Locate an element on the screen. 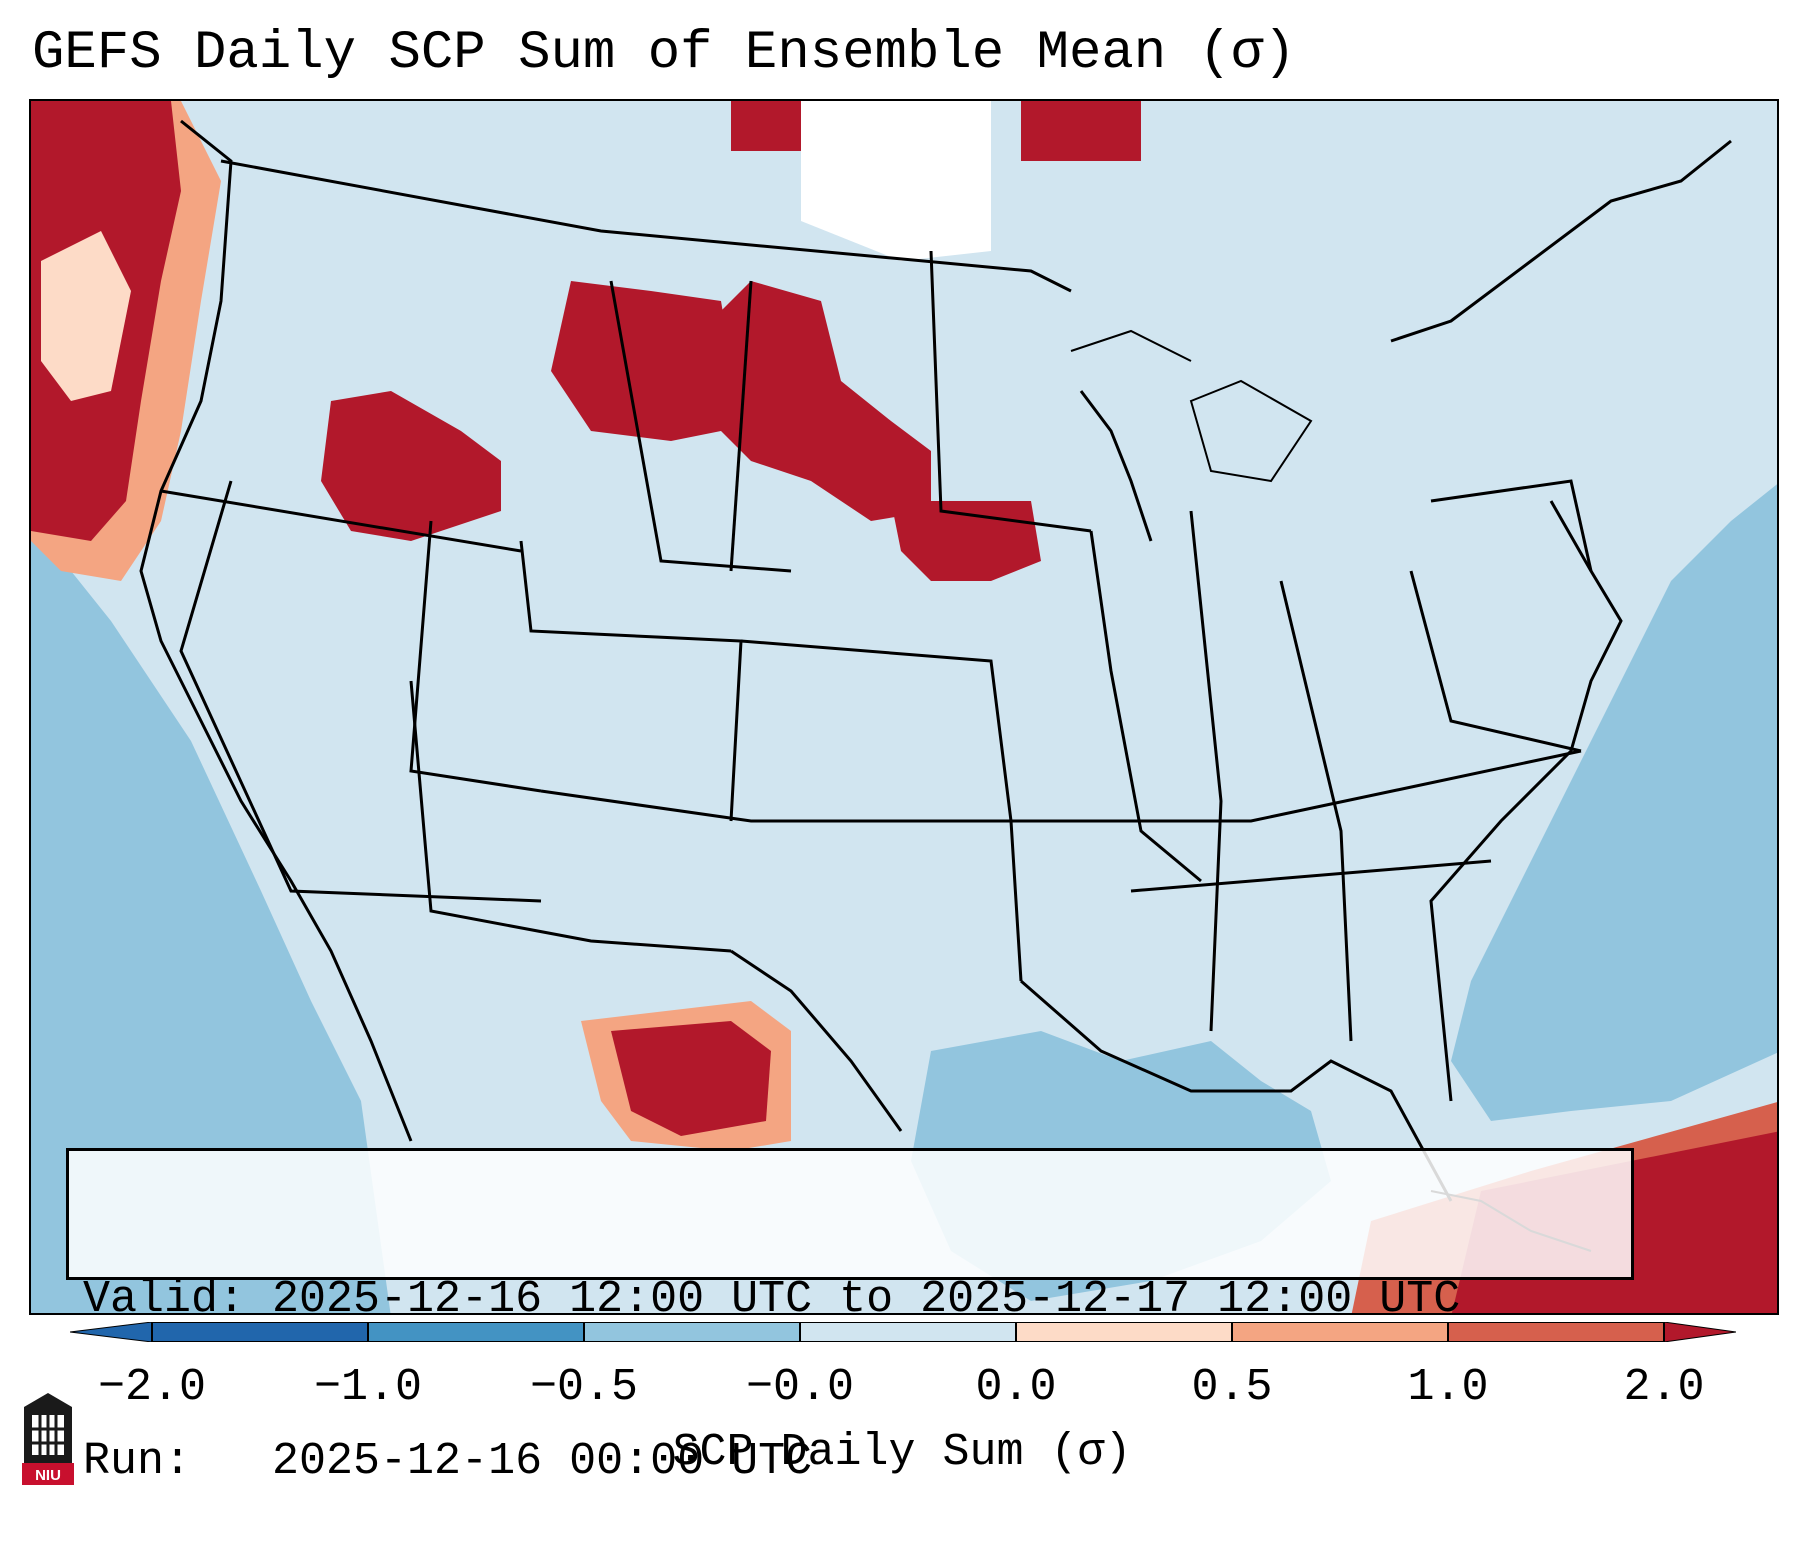  colorbar-tick-label: 0.0 is located at coordinates (1016, 1387).